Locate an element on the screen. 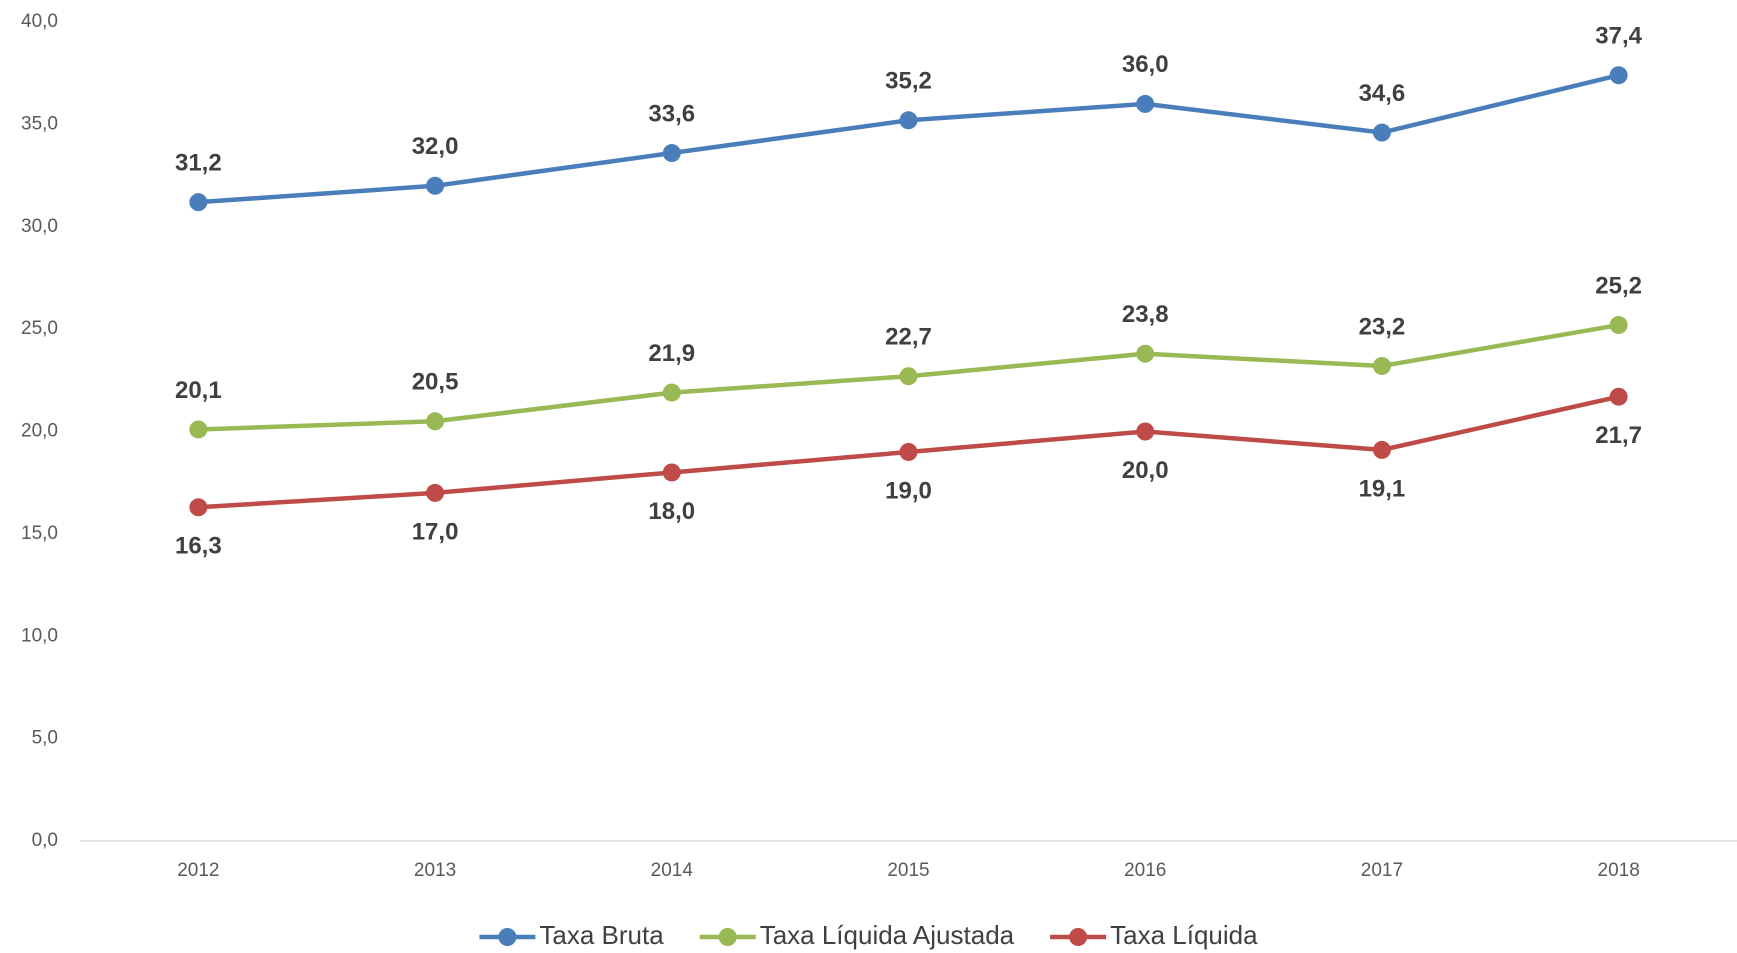 Image resolution: width=1737 pixels, height=953 pixels. data-label: 21,7 is located at coordinates (1618, 435).